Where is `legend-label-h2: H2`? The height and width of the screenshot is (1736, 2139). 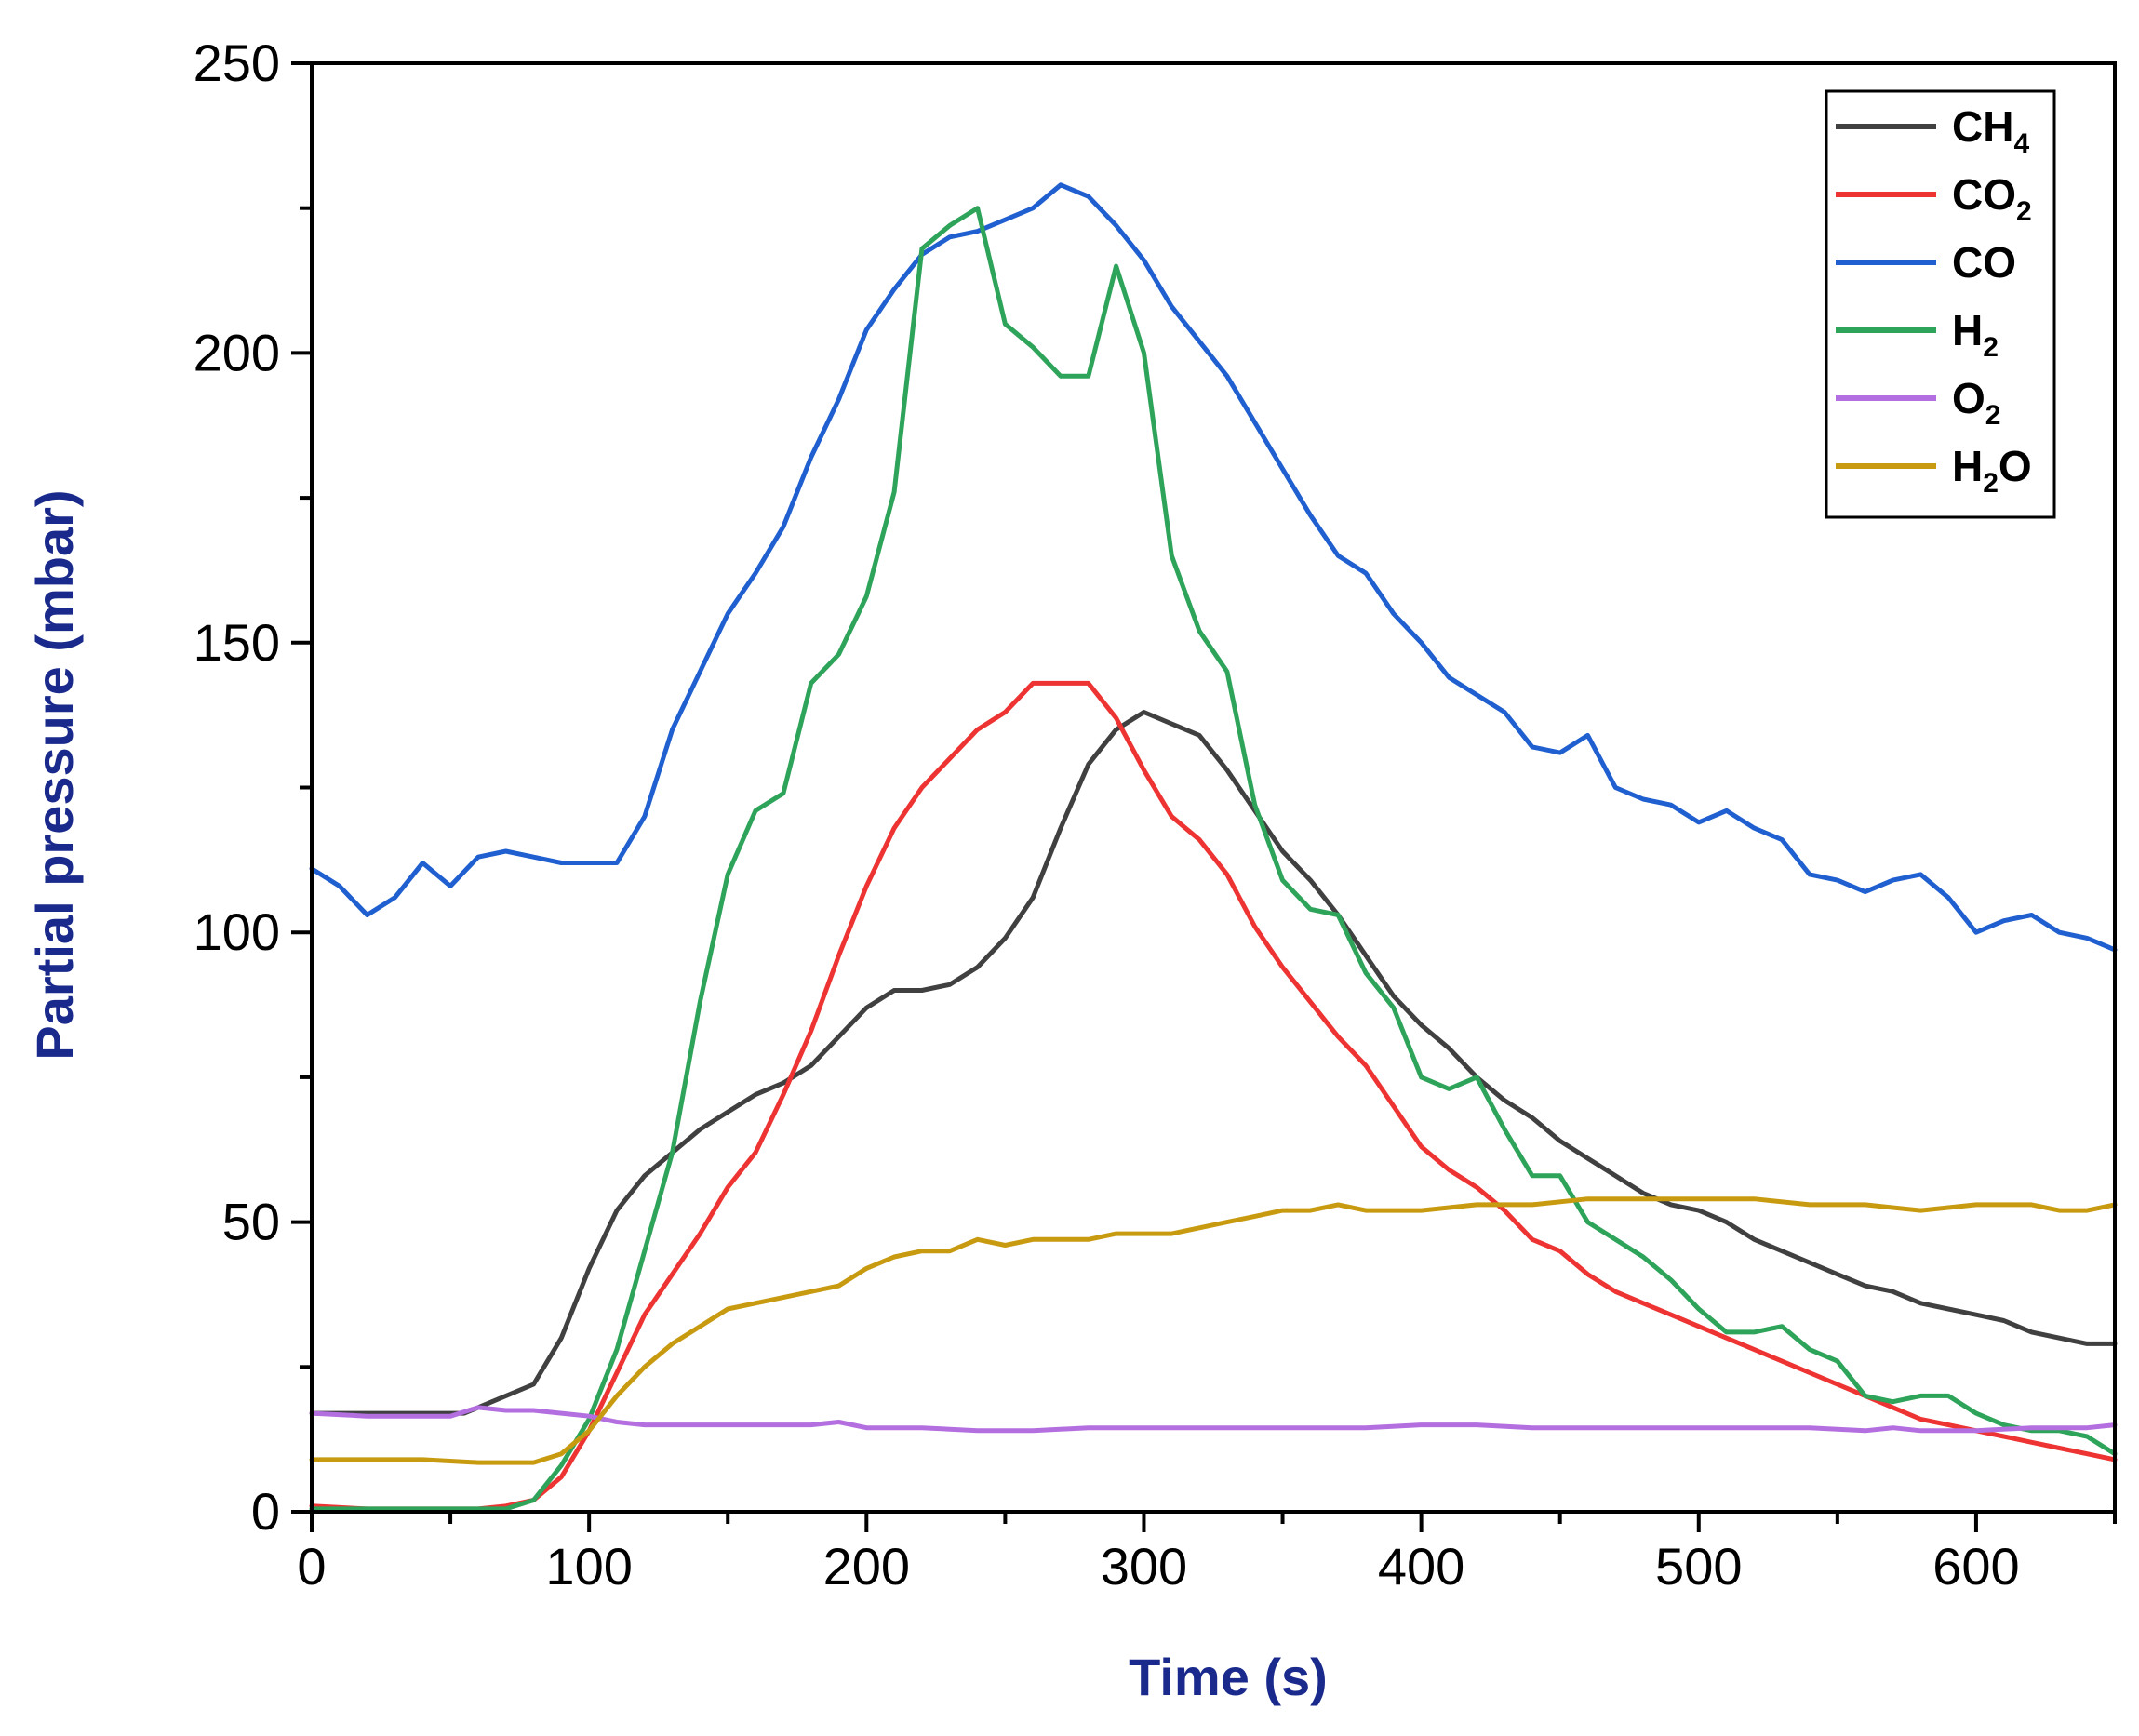 legend-label-h2: H2 is located at coordinates (1975, 335).